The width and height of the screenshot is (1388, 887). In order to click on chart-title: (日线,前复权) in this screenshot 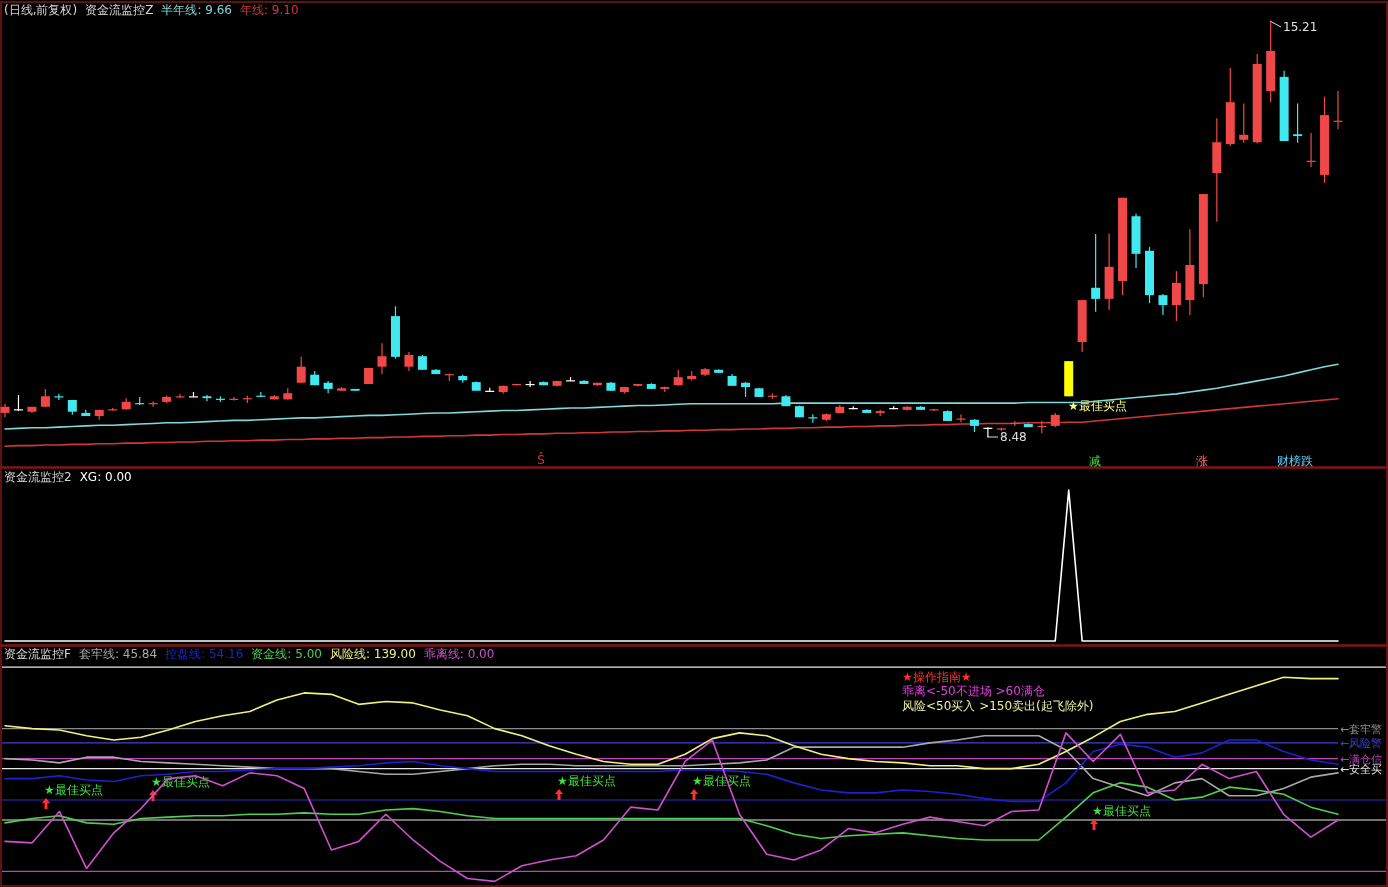, I will do `click(41, 10)`.